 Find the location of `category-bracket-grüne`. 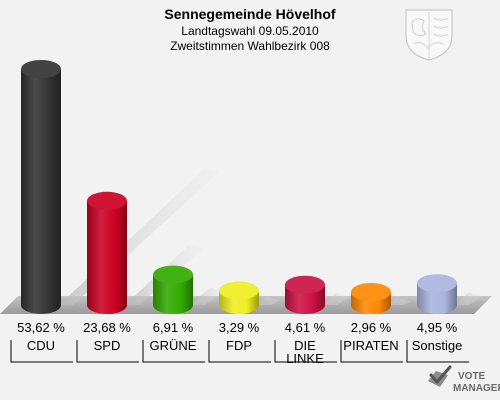

category-bracket-grüne is located at coordinates (173, 351).